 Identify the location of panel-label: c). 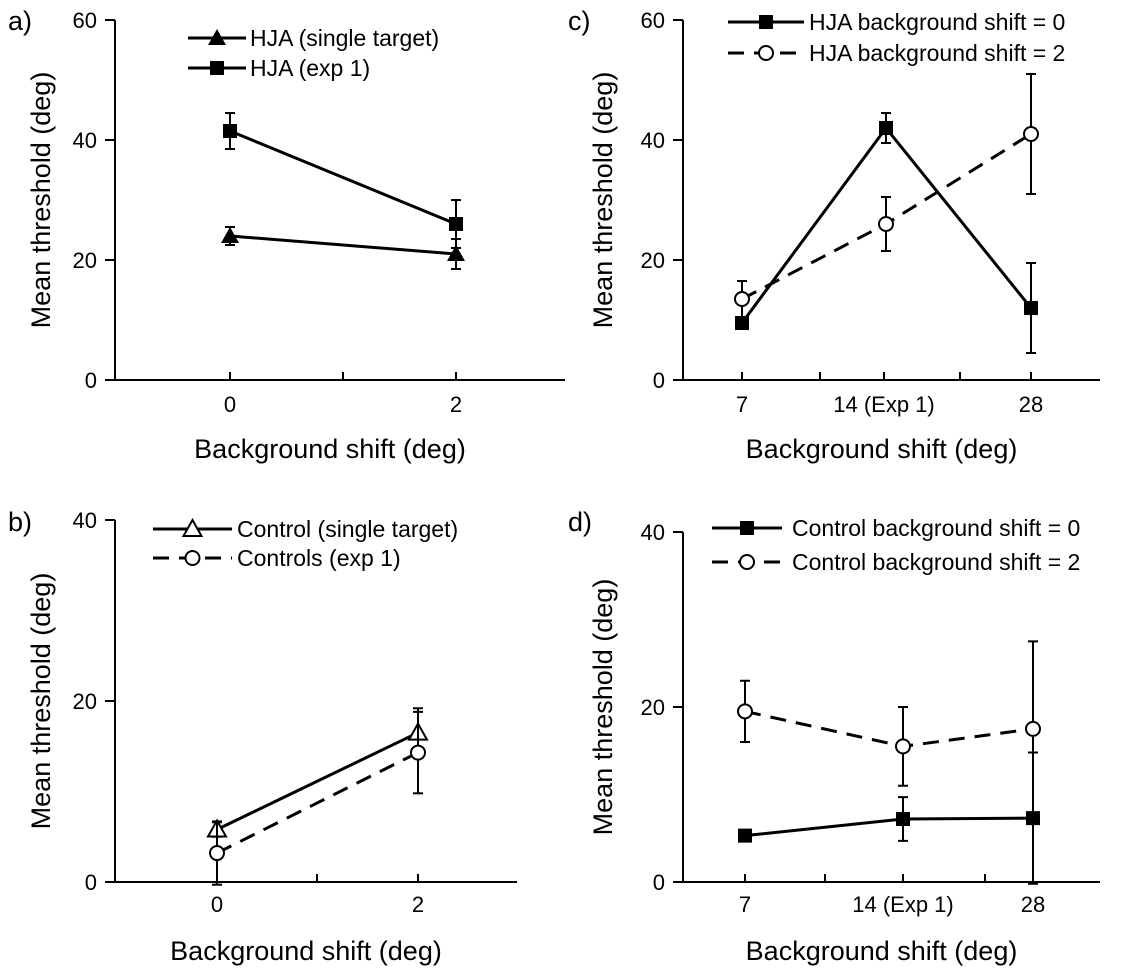
(579, 21).